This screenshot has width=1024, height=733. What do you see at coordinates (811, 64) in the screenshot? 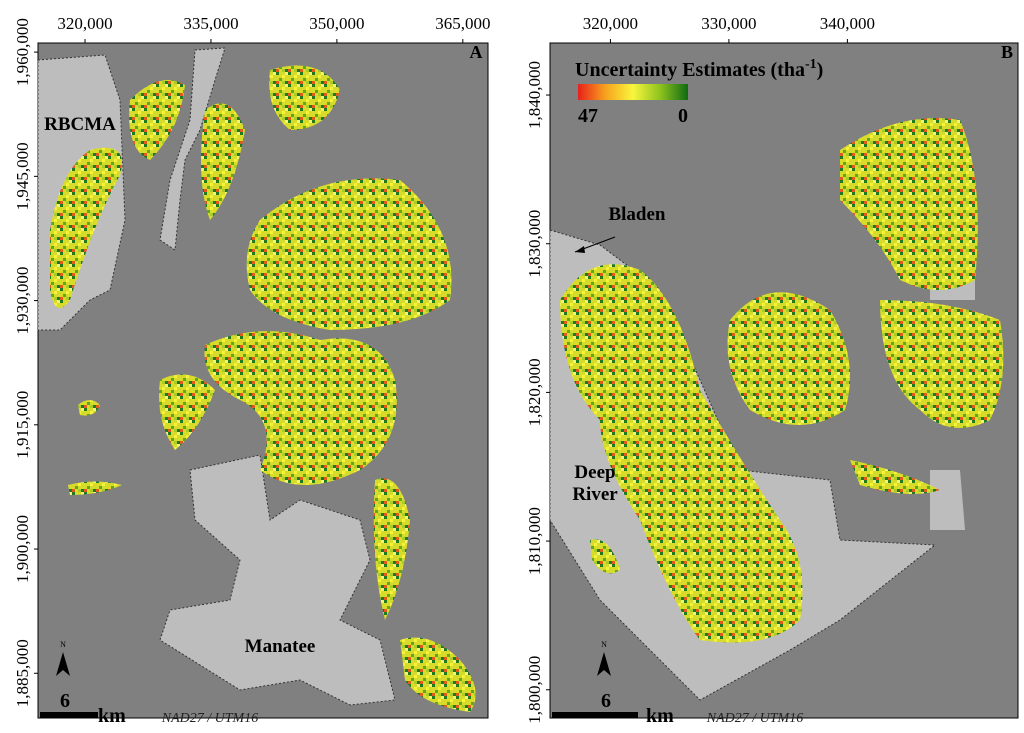
I see `legend-title-part: -1` at bounding box center [811, 64].